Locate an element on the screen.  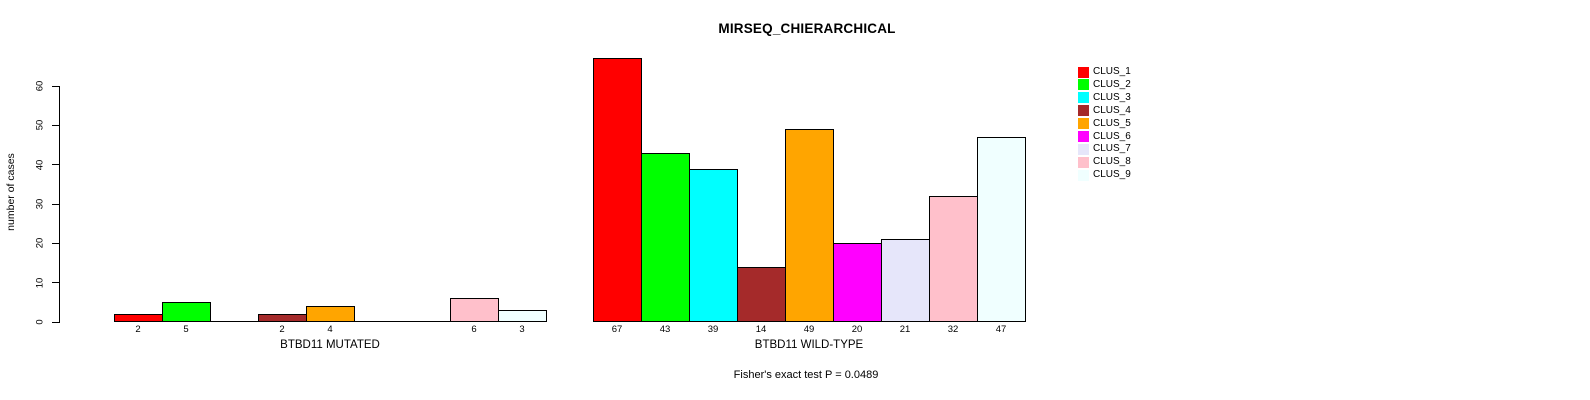
x-axis-label-btbd11-mutated: BTBD11 MUTATED is located at coordinates (330, 345).